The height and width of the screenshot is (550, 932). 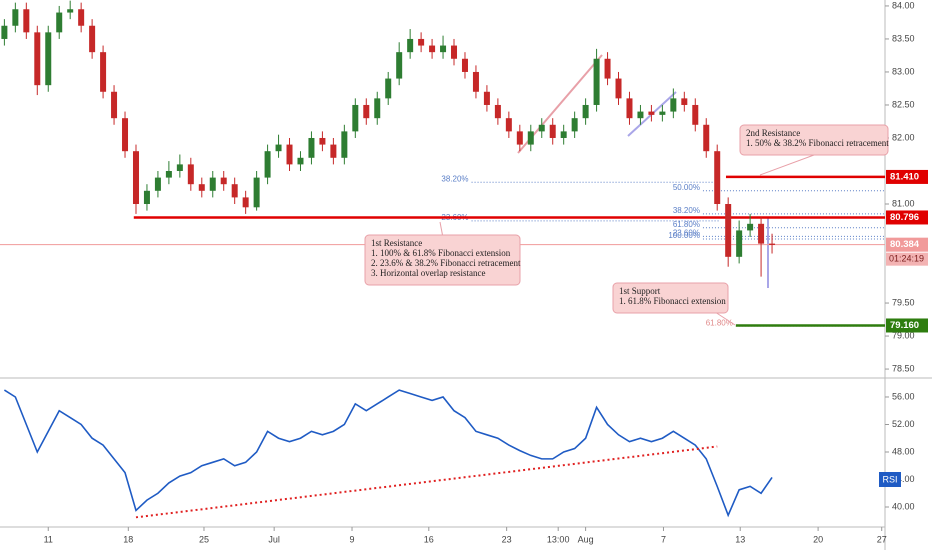 I want to click on price-tag-label: 80.796, so click(x=904, y=217).